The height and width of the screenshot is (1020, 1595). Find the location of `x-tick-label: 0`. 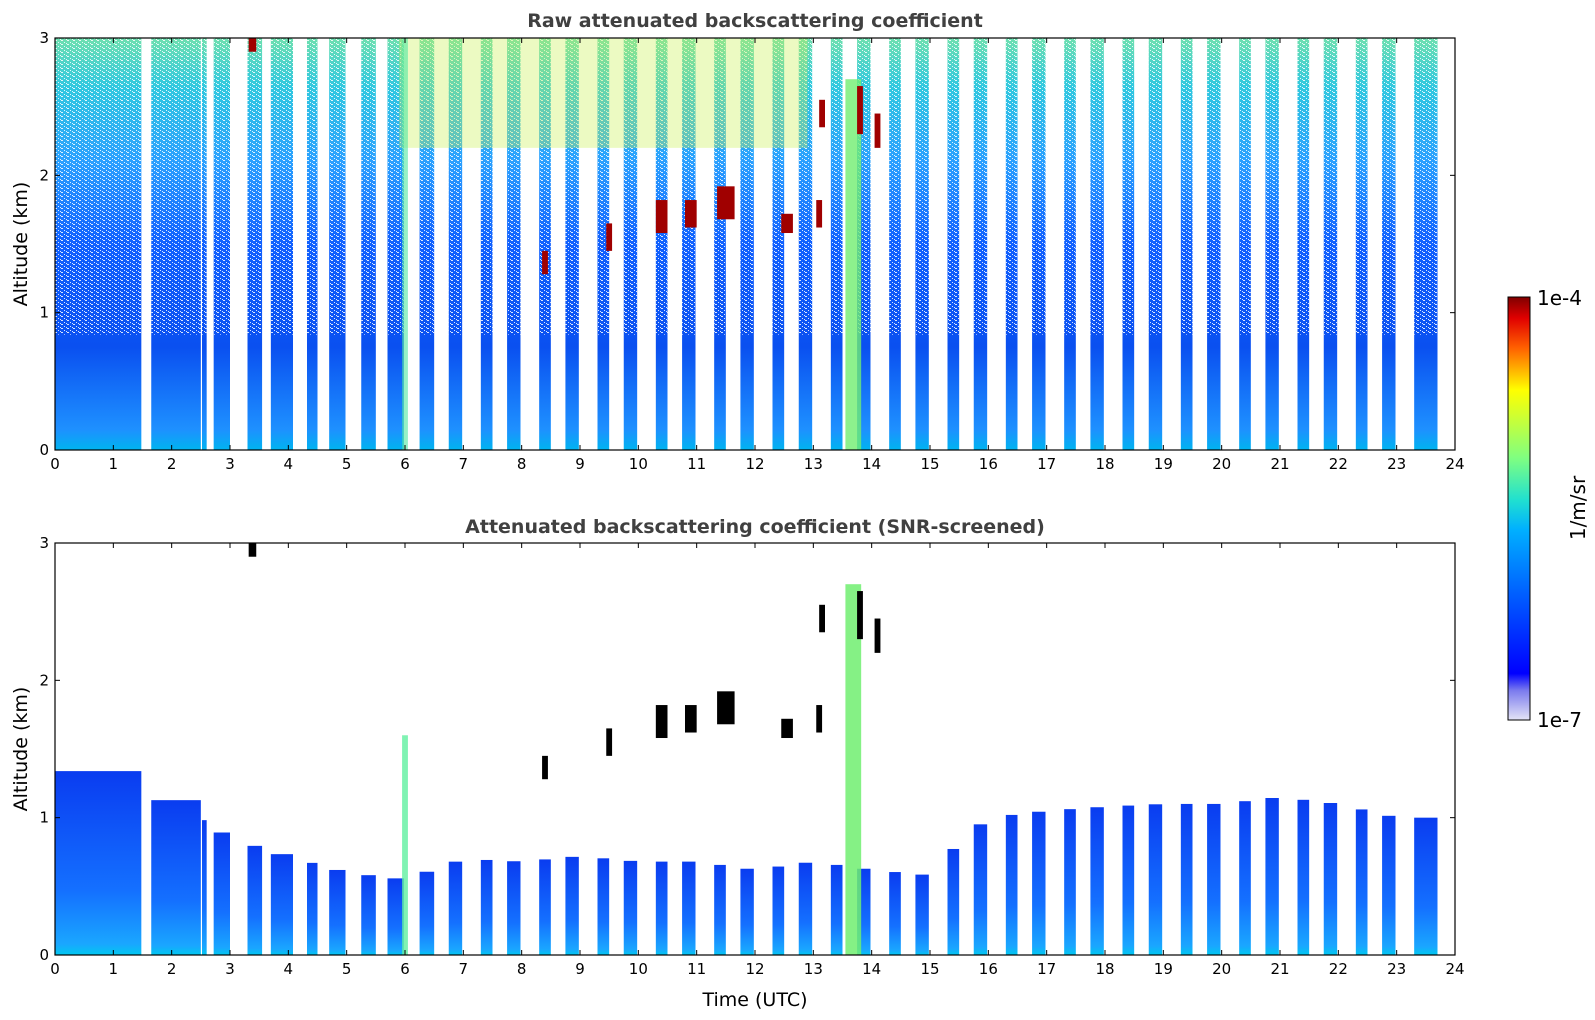

x-tick-label: 0 is located at coordinates (55, 969).